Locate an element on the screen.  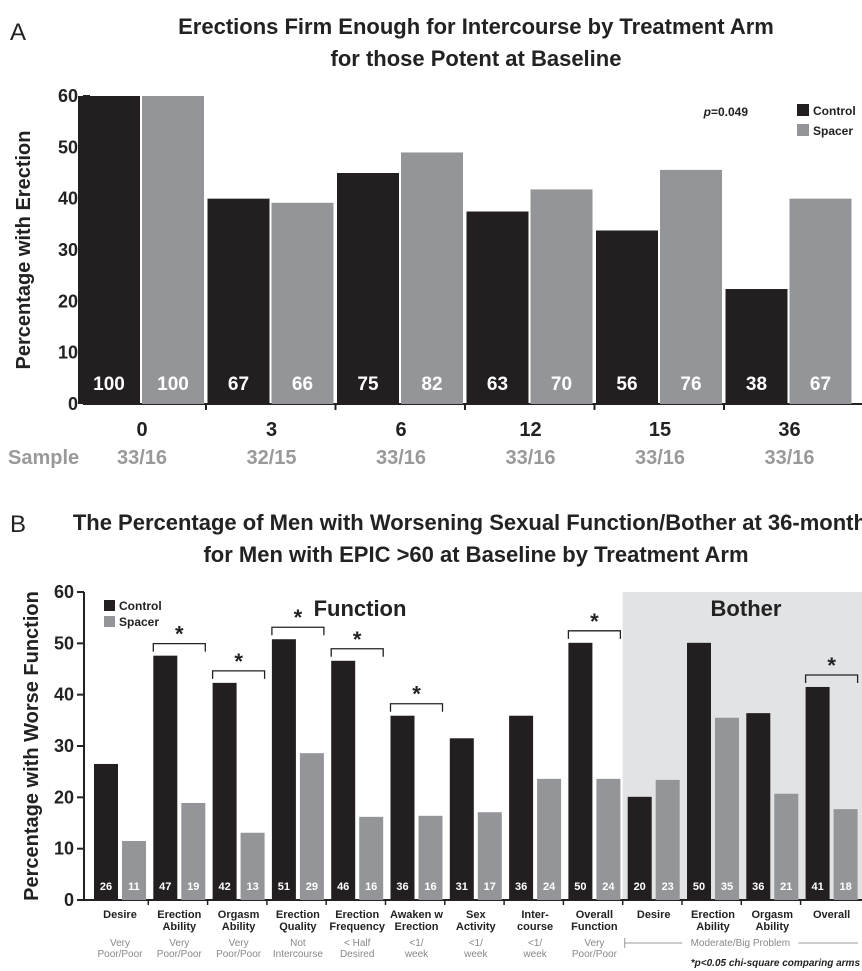
bar-label-control-0: 100 is located at coordinates (109, 384).